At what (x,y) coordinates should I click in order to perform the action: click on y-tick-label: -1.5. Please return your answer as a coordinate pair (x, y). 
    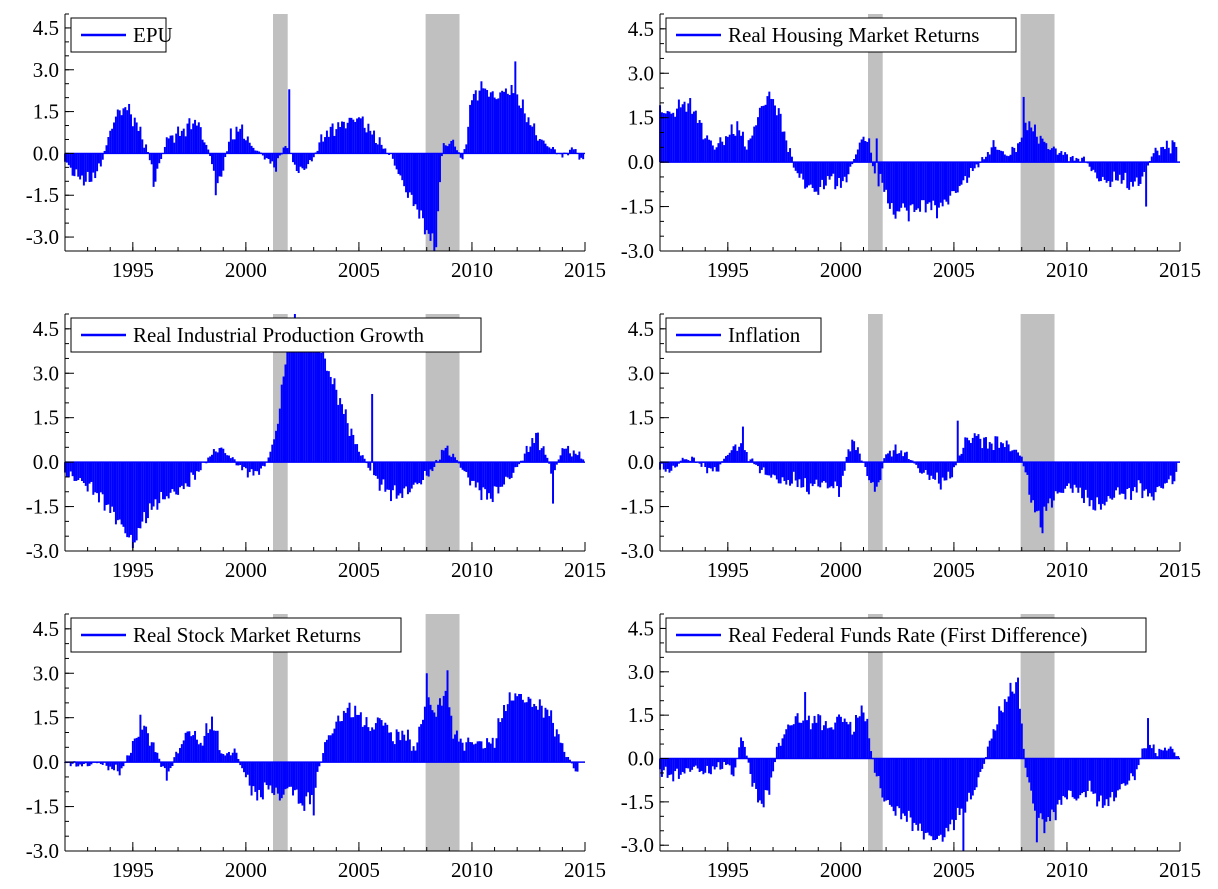
    Looking at the image, I should click on (42, 195).